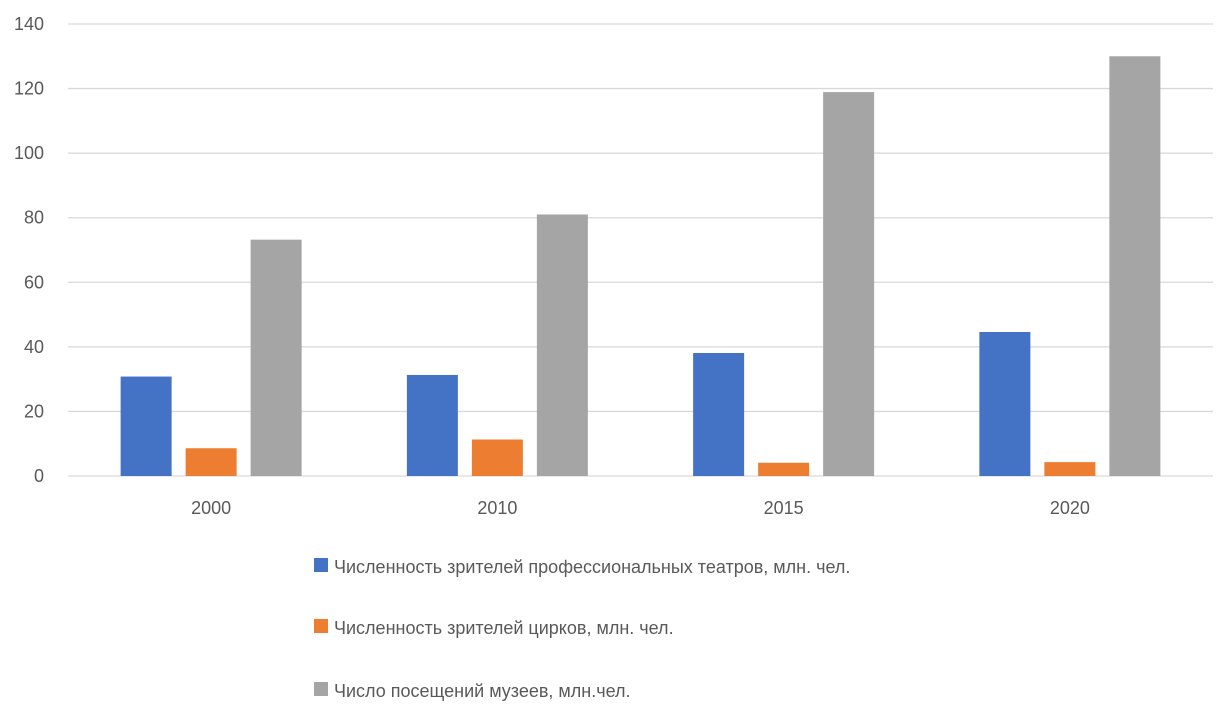 This screenshot has width=1227, height=707. What do you see at coordinates (719, 414) in the screenshot?
I see `bar-series-1-2015` at bounding box center [719, 414].